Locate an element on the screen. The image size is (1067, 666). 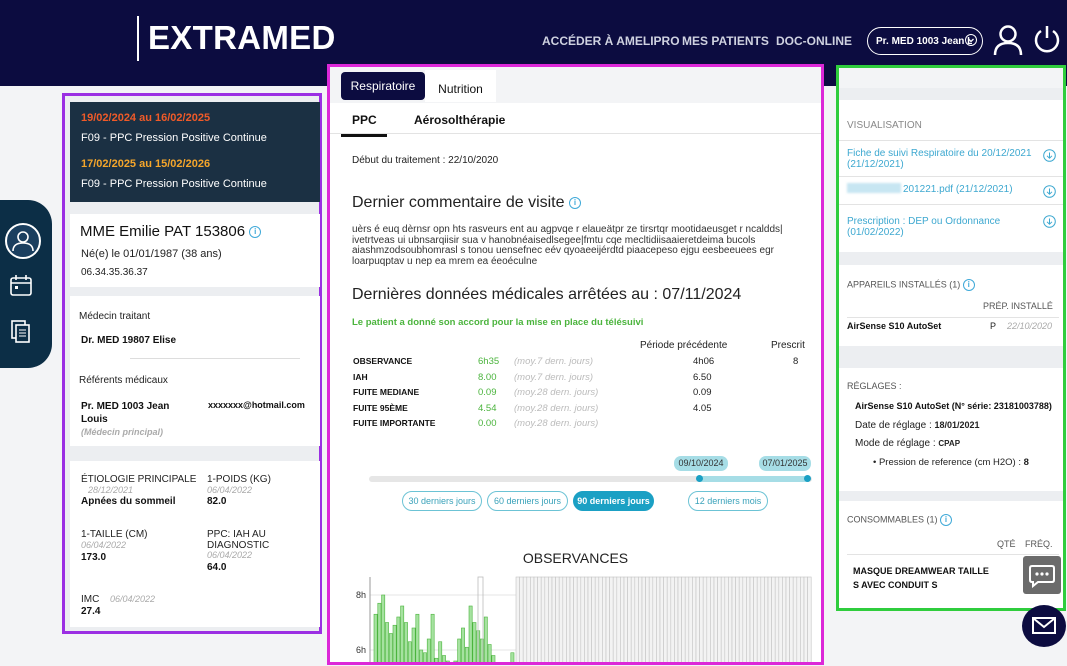
user-menu-label: Pr. MED 1003 Jean Louis is located at coordinates (924, 41).